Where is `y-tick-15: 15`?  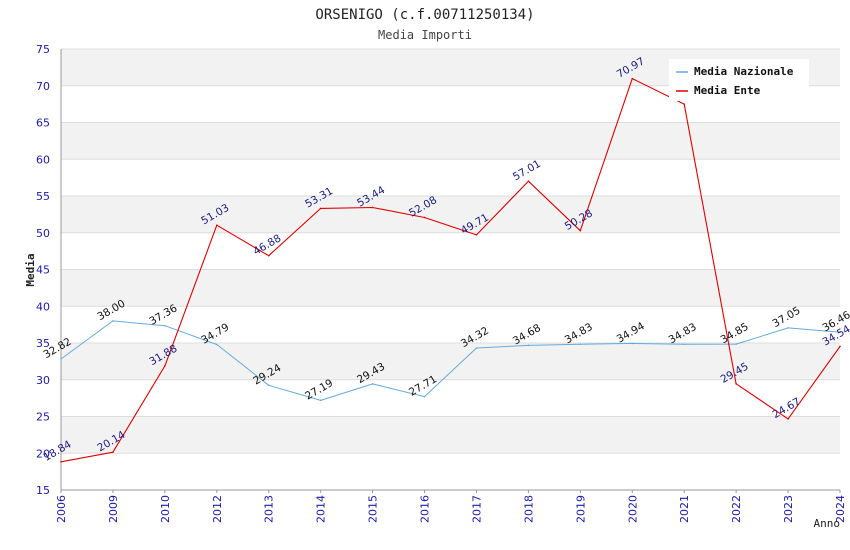
y-tick-15: 15 is located at coordinates (43, 490).